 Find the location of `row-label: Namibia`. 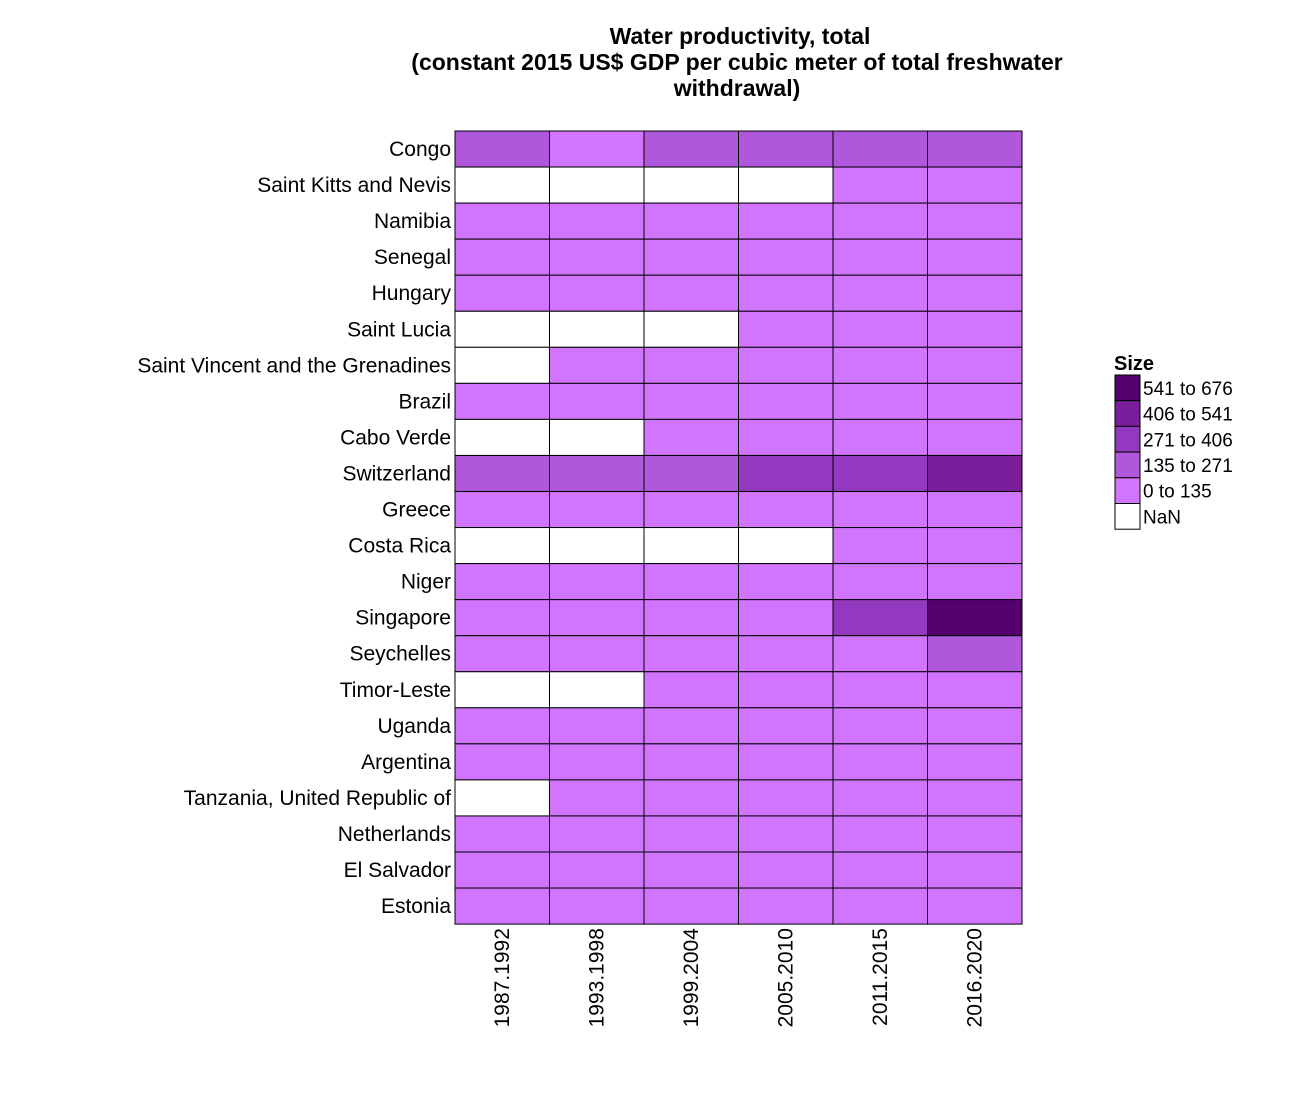

row-label: Namibia is located at coordinates (412, 221).